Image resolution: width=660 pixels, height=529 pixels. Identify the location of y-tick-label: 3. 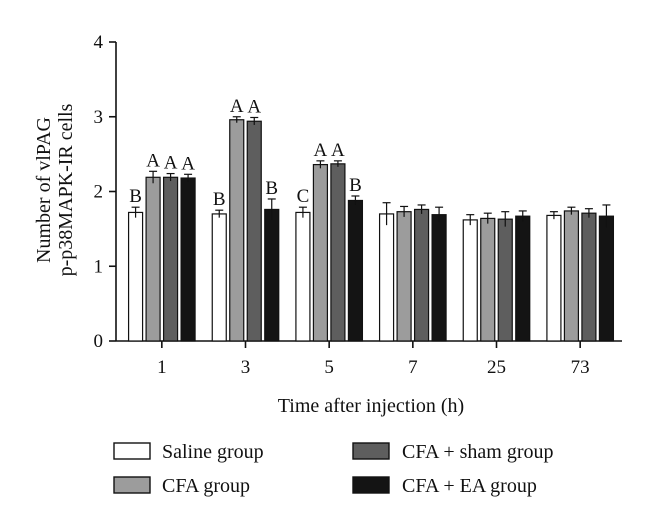
(99, 117).